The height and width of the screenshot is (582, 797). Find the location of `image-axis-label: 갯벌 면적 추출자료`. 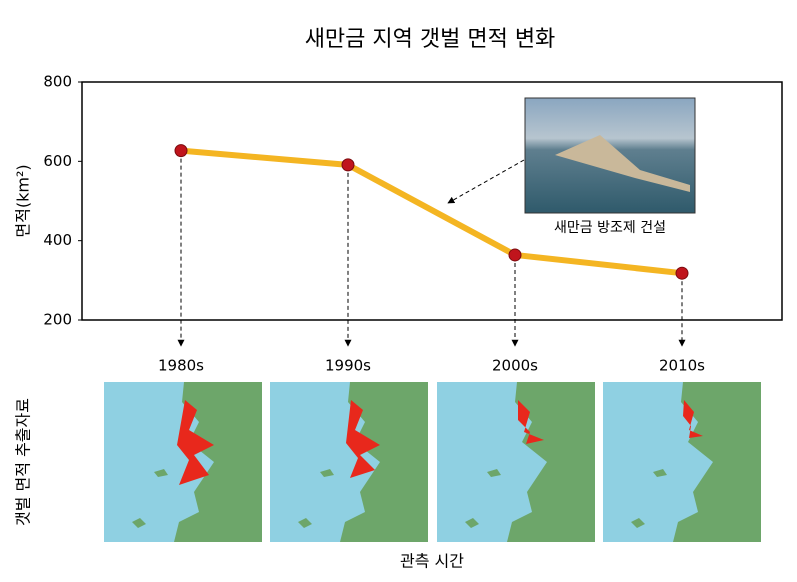

image-axis-label: 갯벌 면적 추출자료 is located at coordinates (23, 462).